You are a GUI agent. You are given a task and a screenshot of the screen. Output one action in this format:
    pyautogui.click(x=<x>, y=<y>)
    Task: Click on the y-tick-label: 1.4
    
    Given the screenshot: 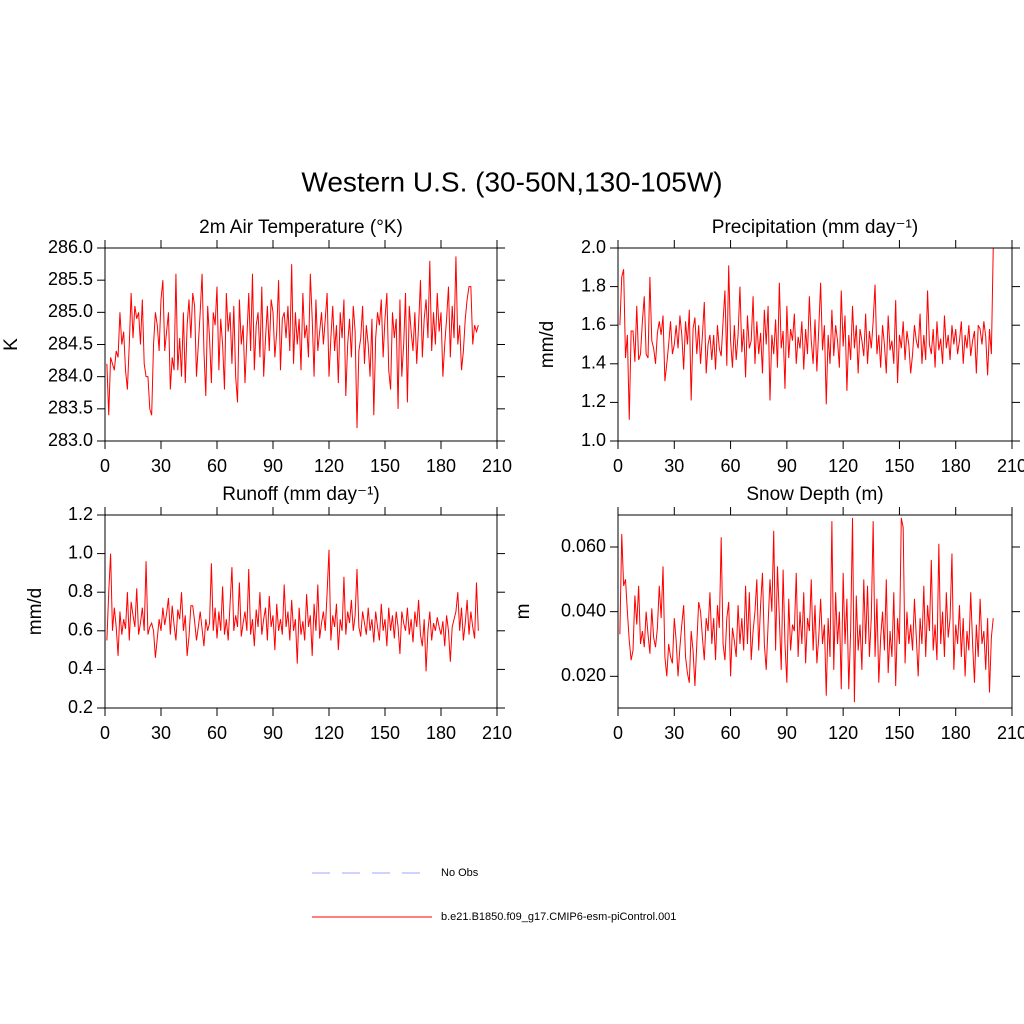 What is the action you would take?
    pyautogui.click(x=593, y=363)
    